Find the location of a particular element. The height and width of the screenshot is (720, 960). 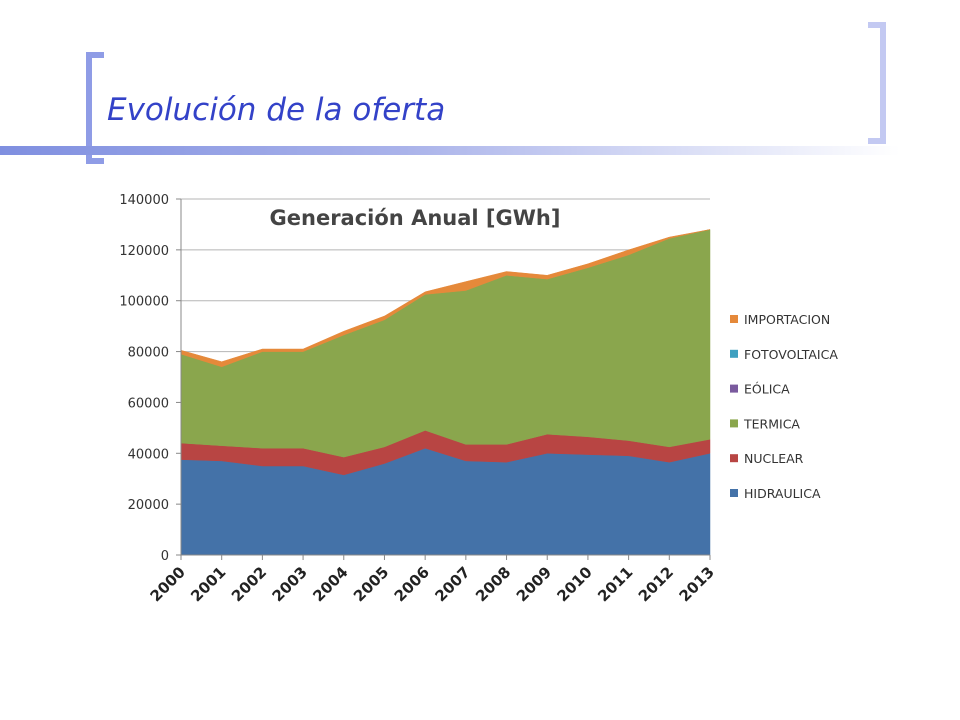

x-tick-label: 2002 is located at coordinates (249, 584).